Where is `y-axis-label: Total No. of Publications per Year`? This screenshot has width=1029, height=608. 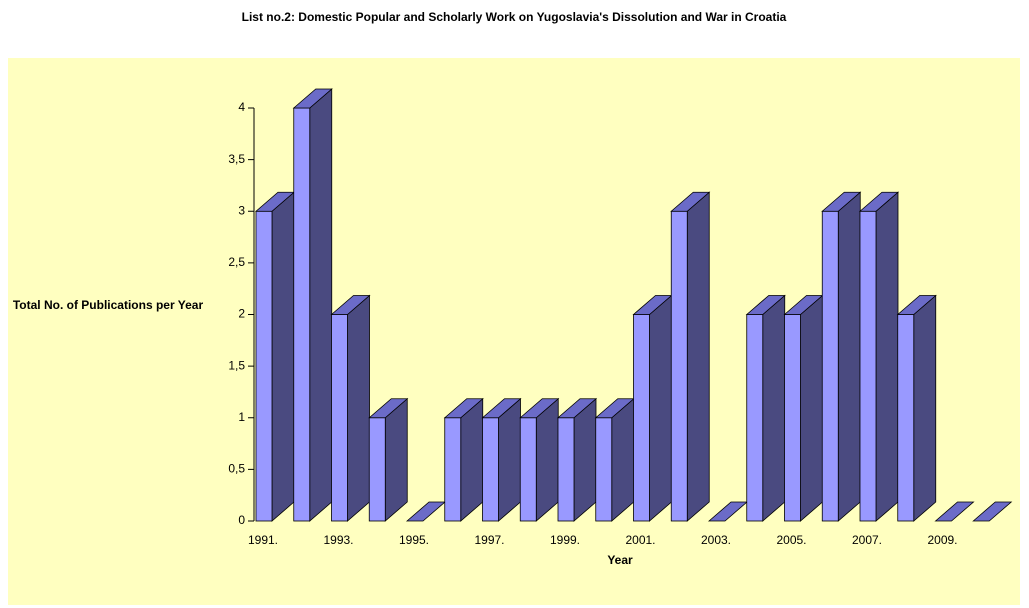 y-axis-label: Total No. of Publications per Year is located at coordinates (108, 305).